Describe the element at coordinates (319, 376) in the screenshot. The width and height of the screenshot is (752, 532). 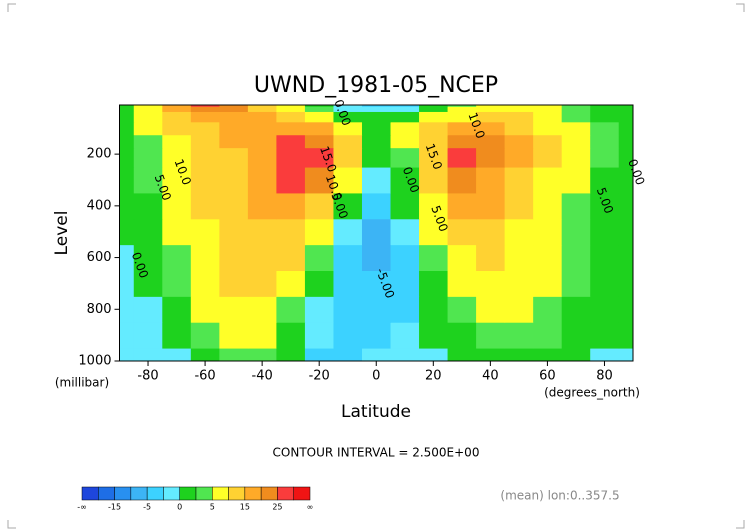
I see `x-tick-label: -20` at that location.